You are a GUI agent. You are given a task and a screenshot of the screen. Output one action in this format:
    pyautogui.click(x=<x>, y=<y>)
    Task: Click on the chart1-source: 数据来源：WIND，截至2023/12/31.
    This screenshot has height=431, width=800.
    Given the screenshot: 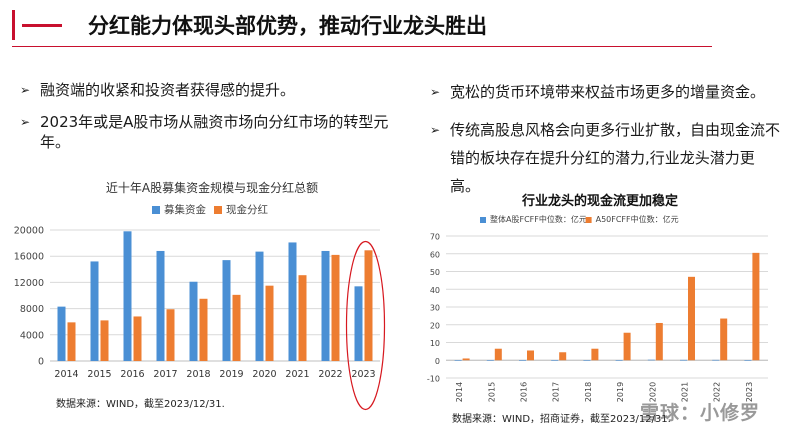 What is the action you would take?
    pyautogui.click(x=140, y=404)
    